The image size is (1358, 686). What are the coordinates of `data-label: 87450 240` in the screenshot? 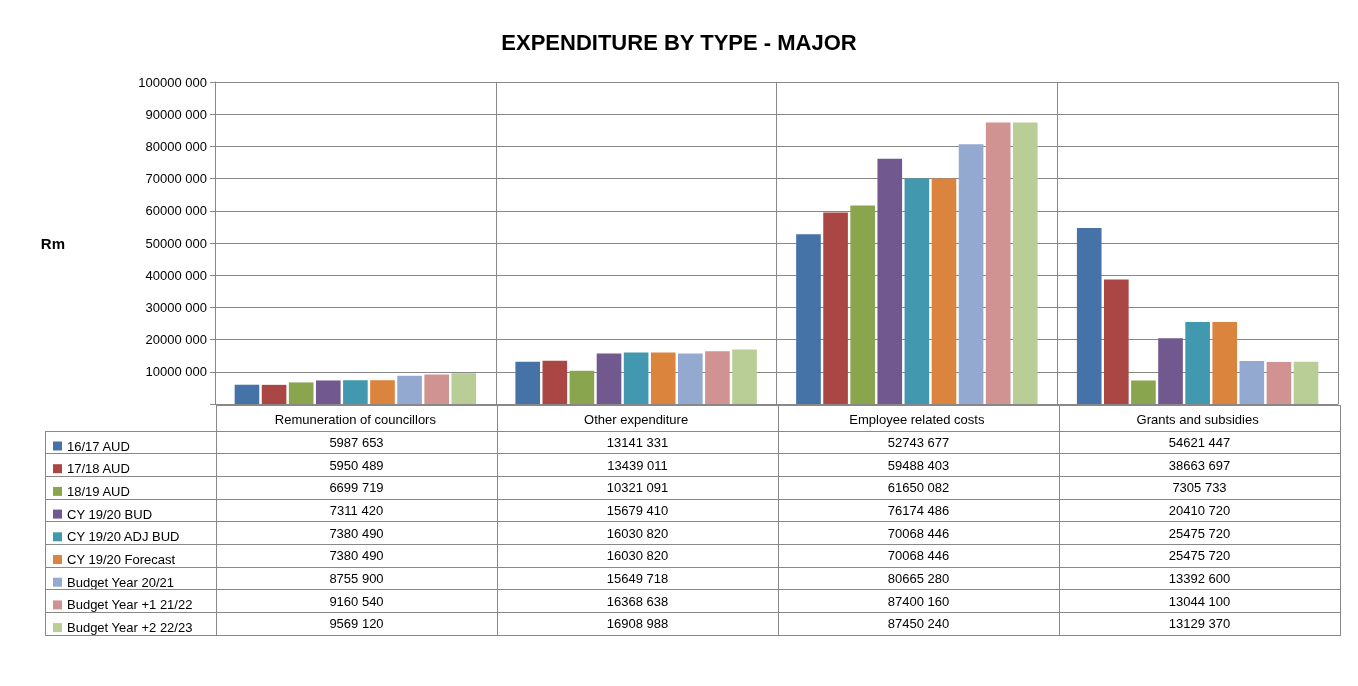 It's located at (918, 624).